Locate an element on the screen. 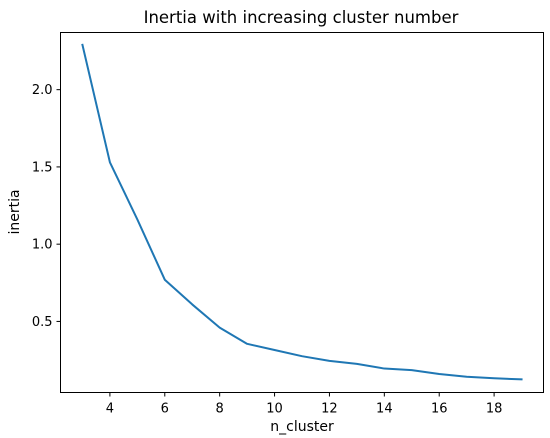 This screenshot has height=438, width=550. x-tick-label: 6 is located at coordinates (165, 409).